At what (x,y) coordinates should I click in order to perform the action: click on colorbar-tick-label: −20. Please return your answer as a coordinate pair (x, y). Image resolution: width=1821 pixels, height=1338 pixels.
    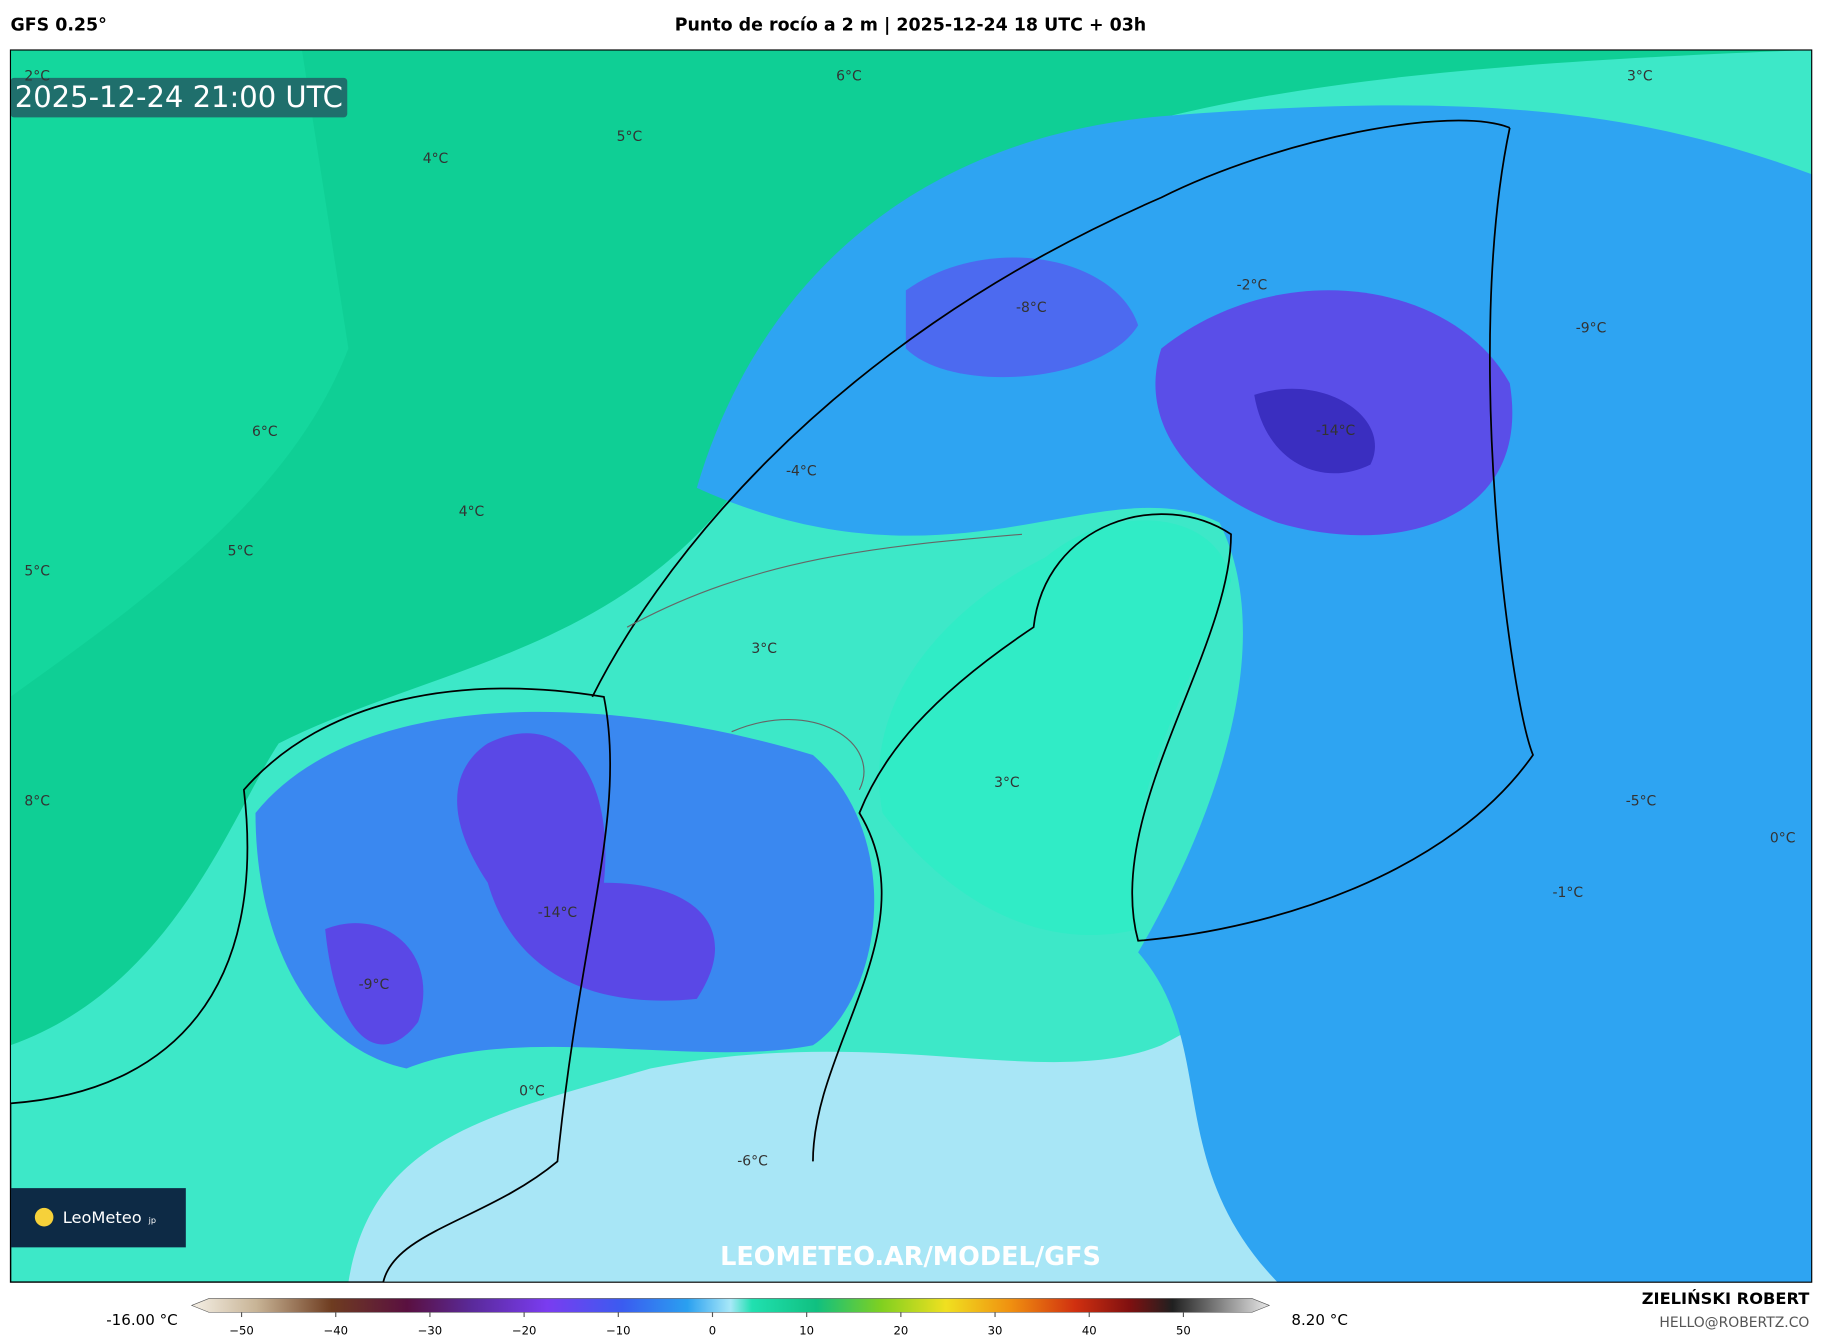
    Looking at the image, I should click on (524, 1330).